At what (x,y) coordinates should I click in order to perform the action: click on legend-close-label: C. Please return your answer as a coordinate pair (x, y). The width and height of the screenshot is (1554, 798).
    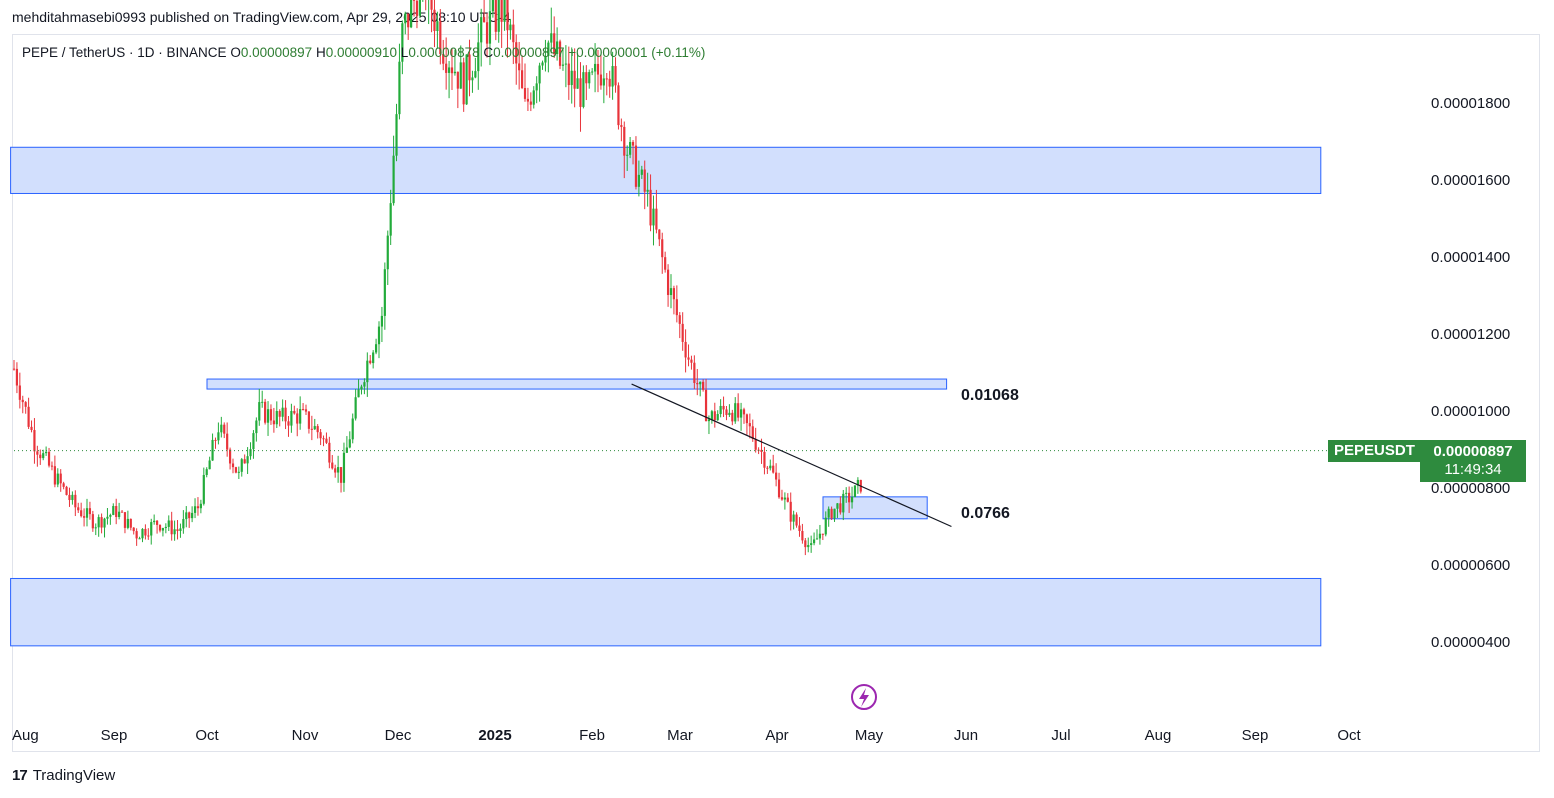
    Looking at the image, I should click on (488, 52).